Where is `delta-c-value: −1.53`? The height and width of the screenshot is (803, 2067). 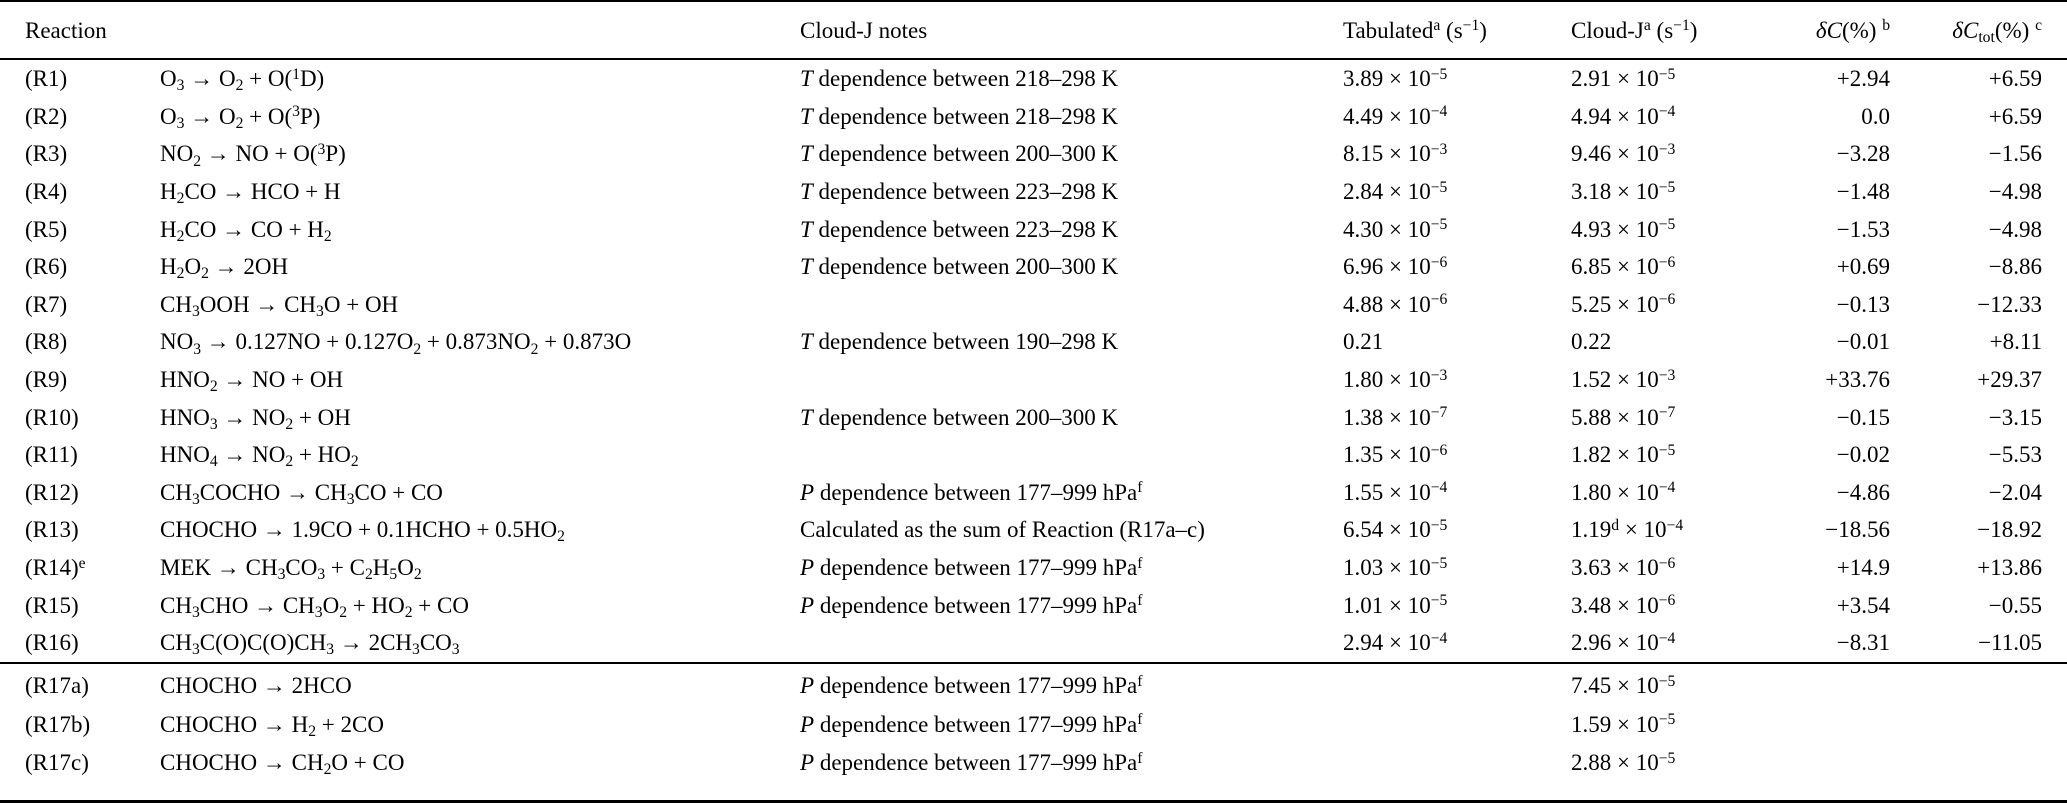
delta-c-value: −1.53 is located at coordinates (1863, 229).